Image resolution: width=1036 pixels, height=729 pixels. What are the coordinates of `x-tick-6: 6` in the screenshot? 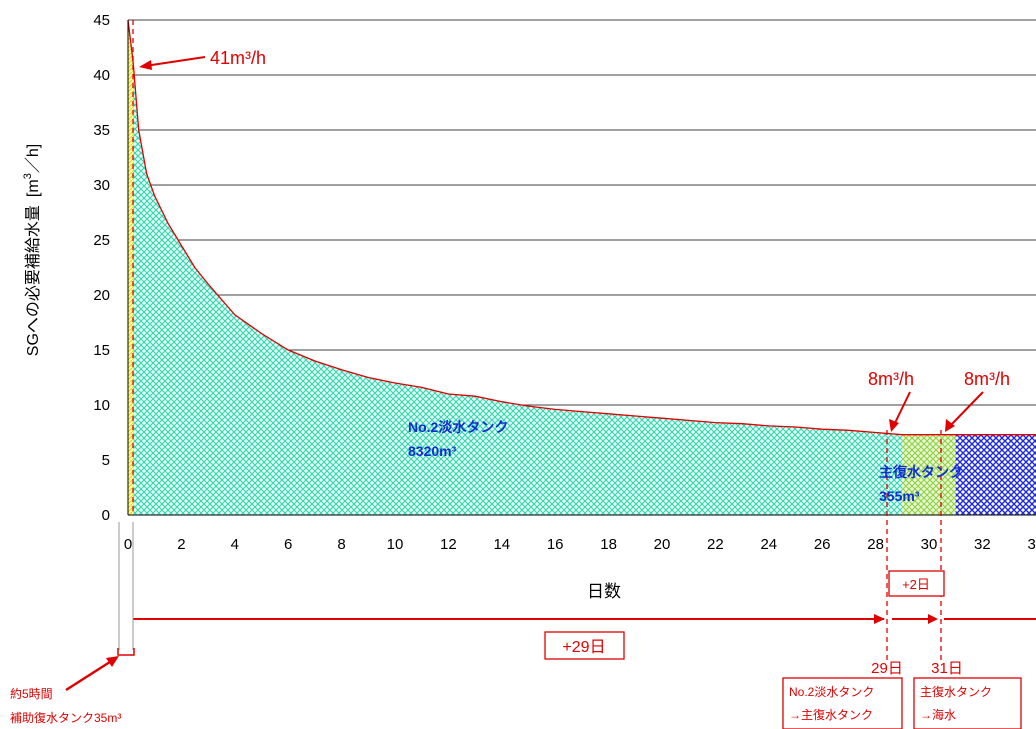 It's located at (288, 544).